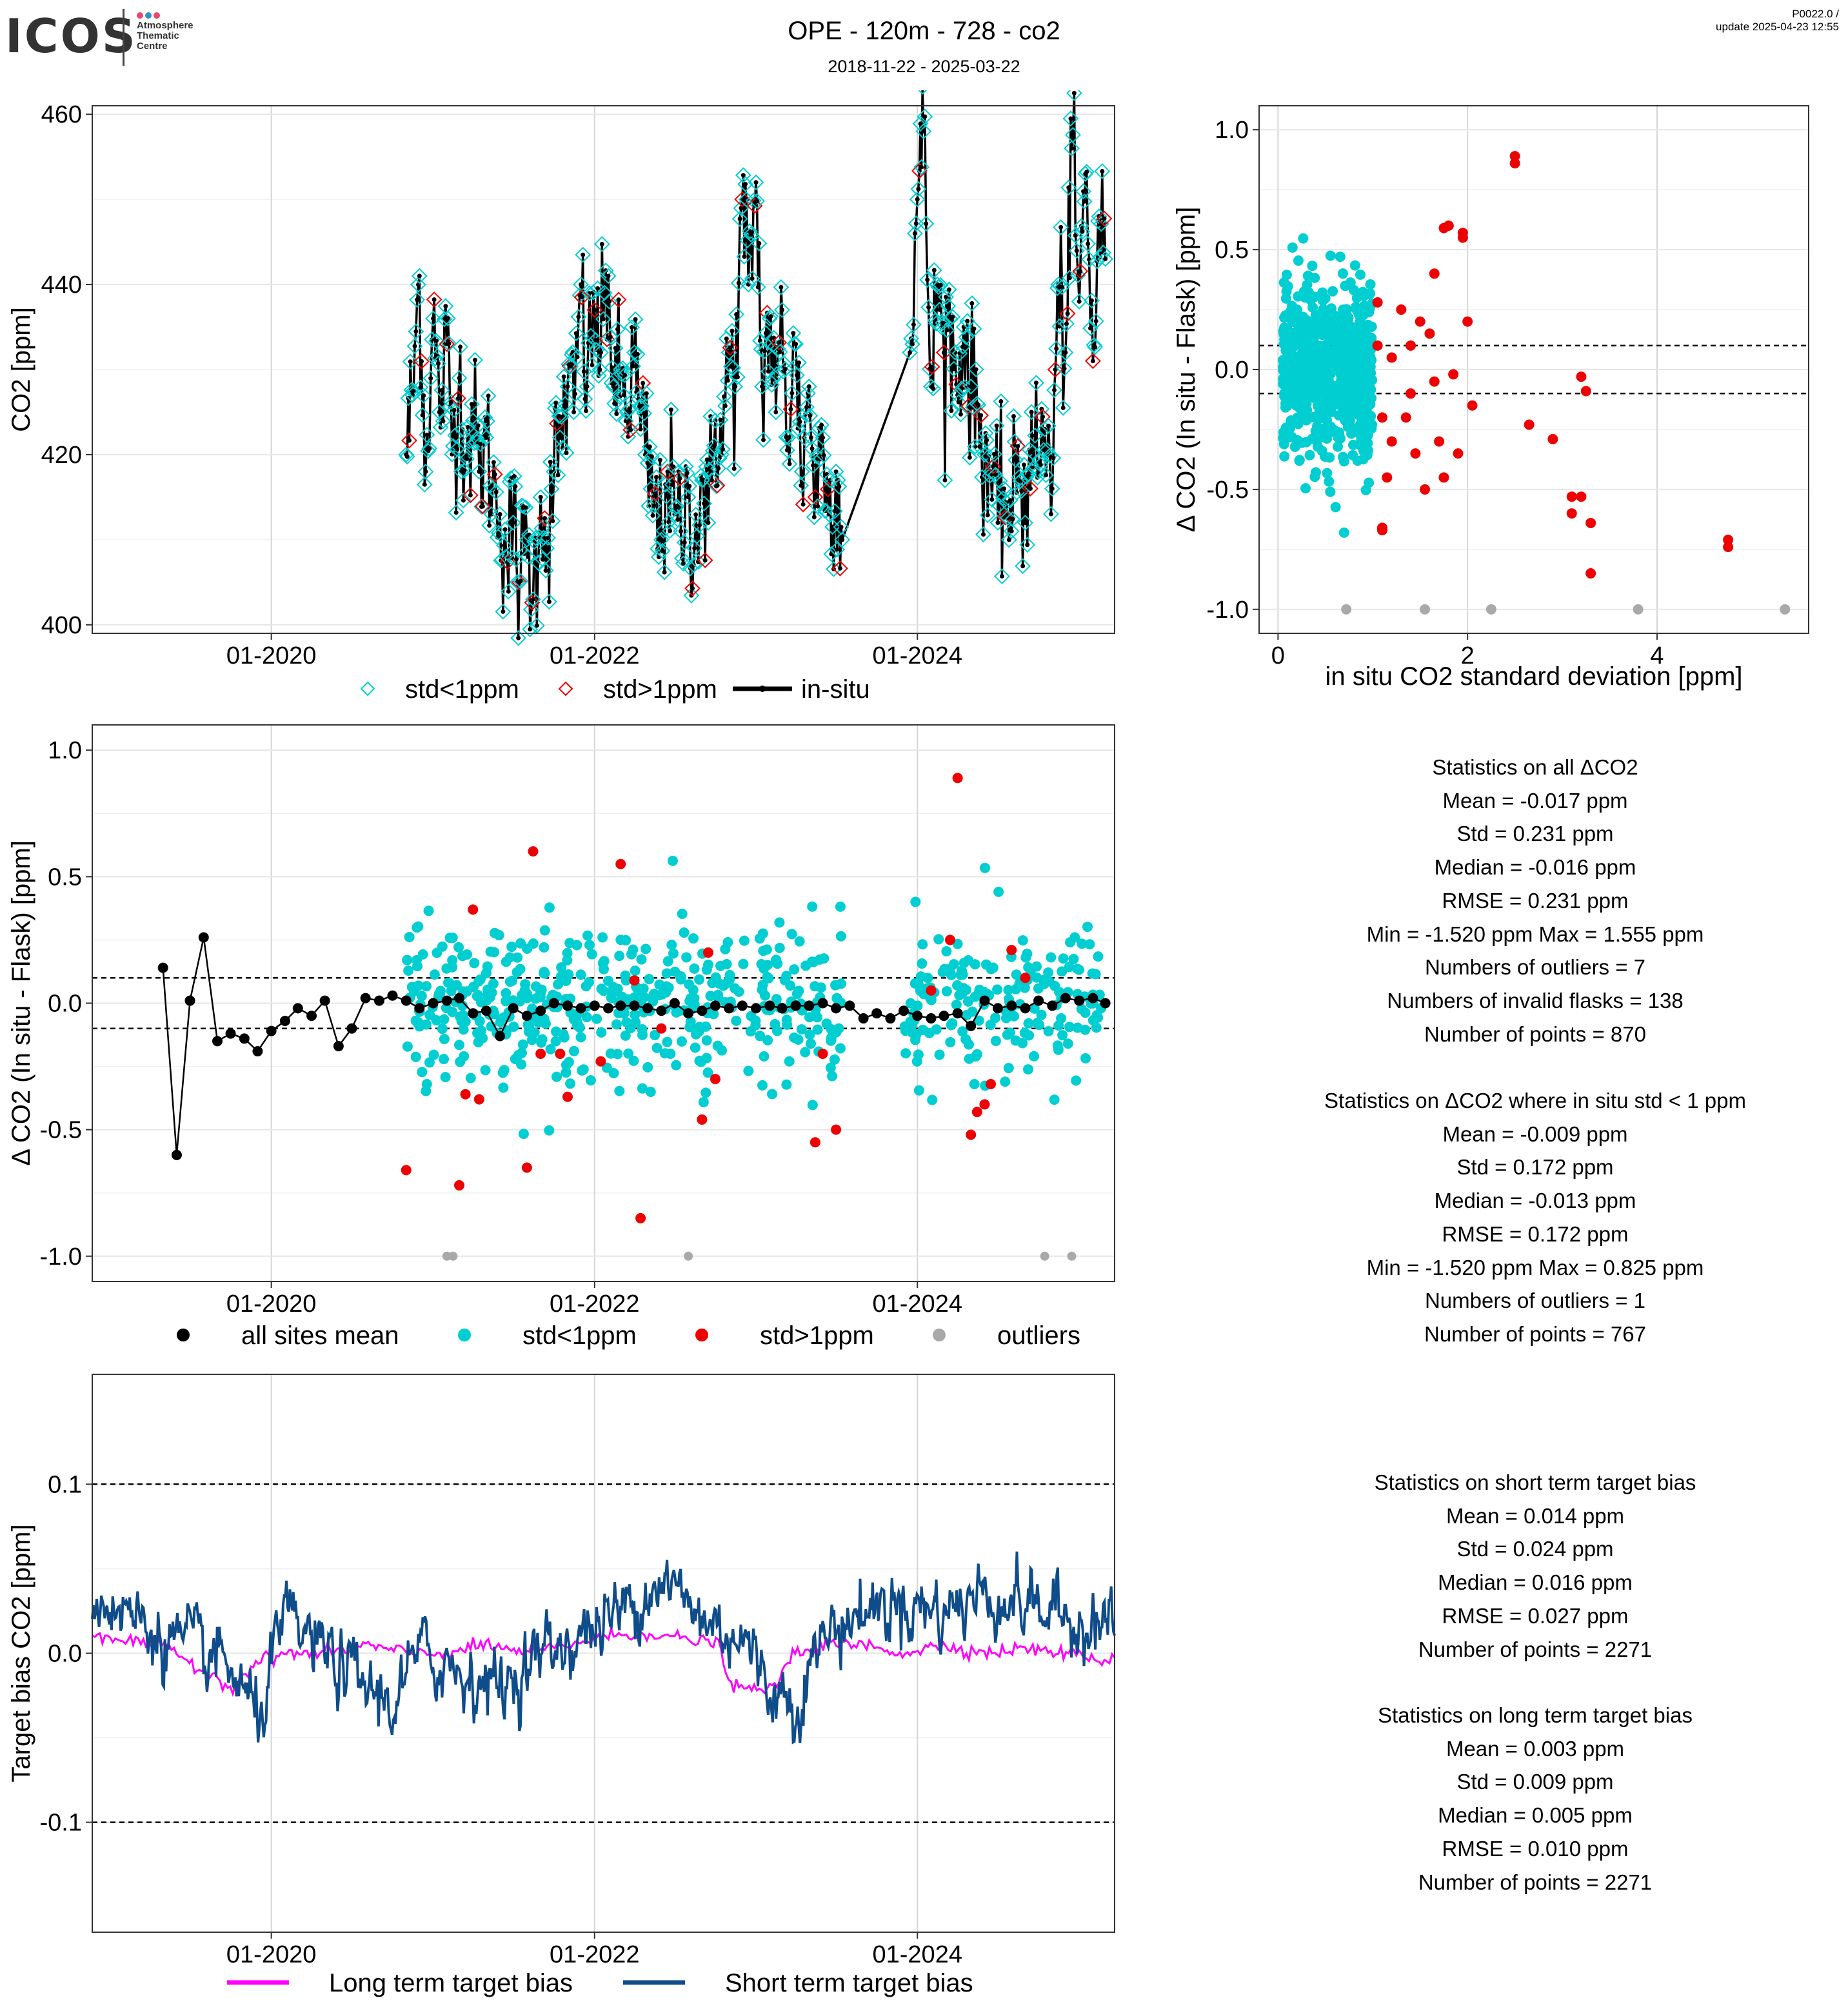 This screenshot has width=1848, height=2007. What do you see at coordinates (451, 1983) in the screenshot?
I see `legend-label: Long term target bias` at bounding box center [451, 1983].